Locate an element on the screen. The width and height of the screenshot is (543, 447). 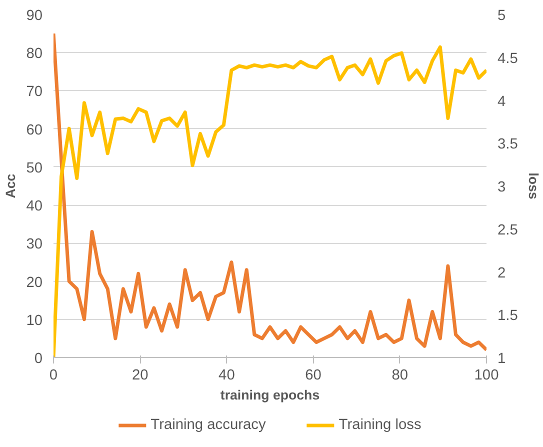
y-tick-label: 30 is located at coordinates (34, 244).